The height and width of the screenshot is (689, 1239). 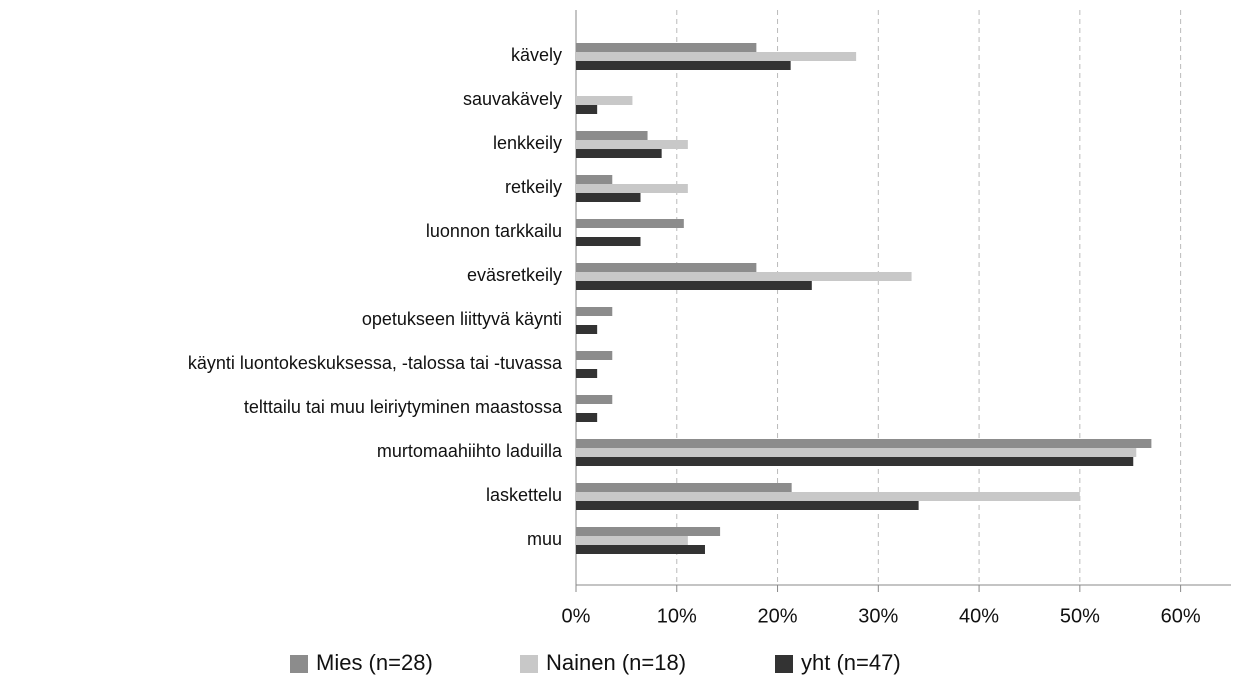 What do you see at coordinates (536, 55) in the screenshot?
I see `category-label: kävely` at bounding box center [536, 55].